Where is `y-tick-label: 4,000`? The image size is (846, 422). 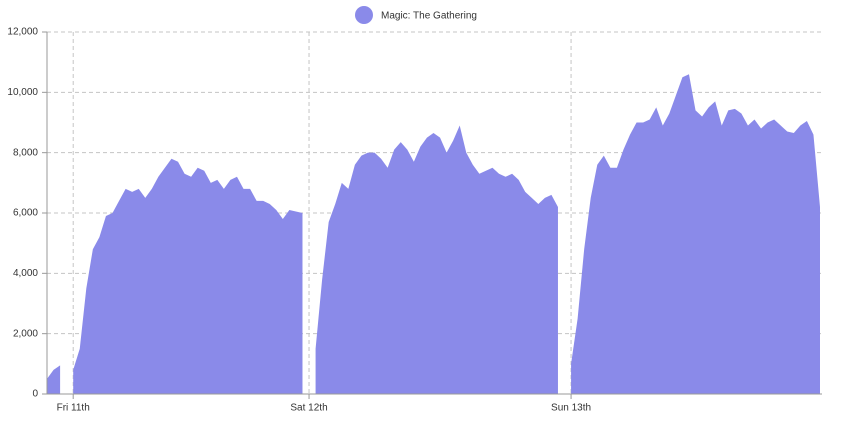 y-tick-label: 4,000 is located at coordinates (25, 273).